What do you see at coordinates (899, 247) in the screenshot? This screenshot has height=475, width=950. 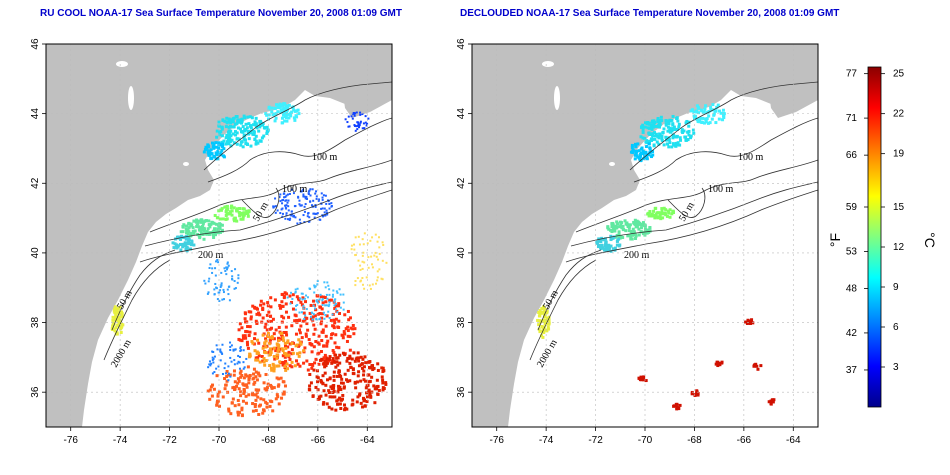 I see `celsius-tick-label: 12` at bounding box center [899, 247].